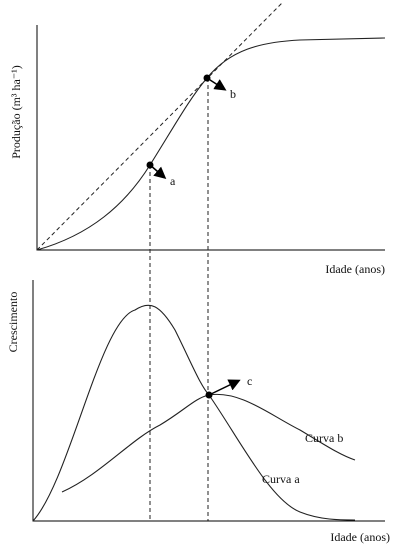  What do you see at coordinates (216, 84) in the screenshot?
I see `arrow-b` at bounding box center [216, 84].